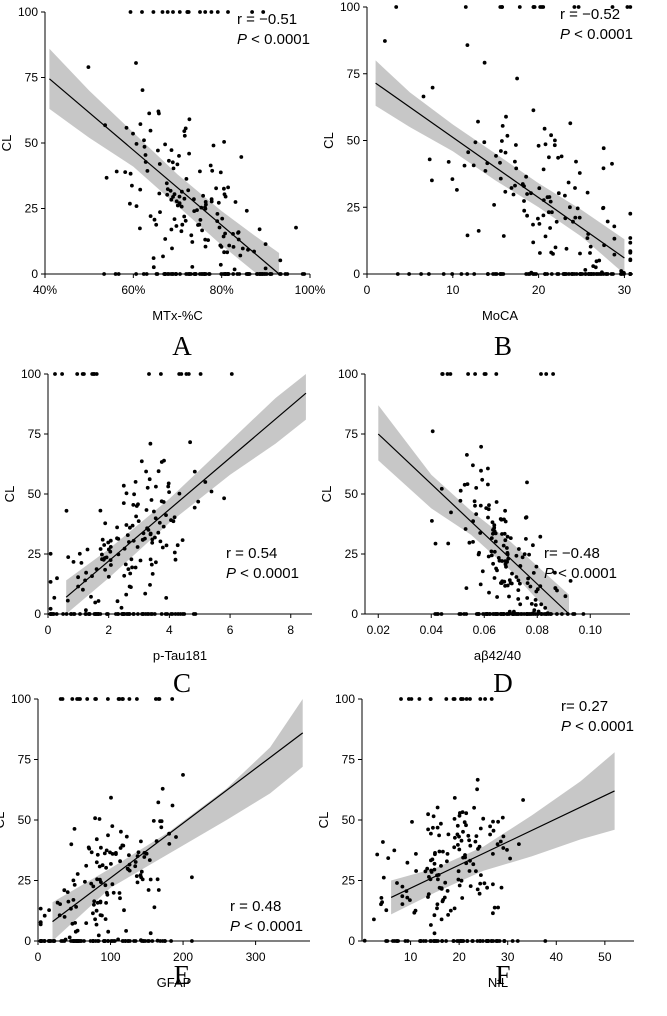  What do you see at coordinates (354, 141) in the screenshot?
I see `y-tick-label: 50` at bounding box center [354, 141].